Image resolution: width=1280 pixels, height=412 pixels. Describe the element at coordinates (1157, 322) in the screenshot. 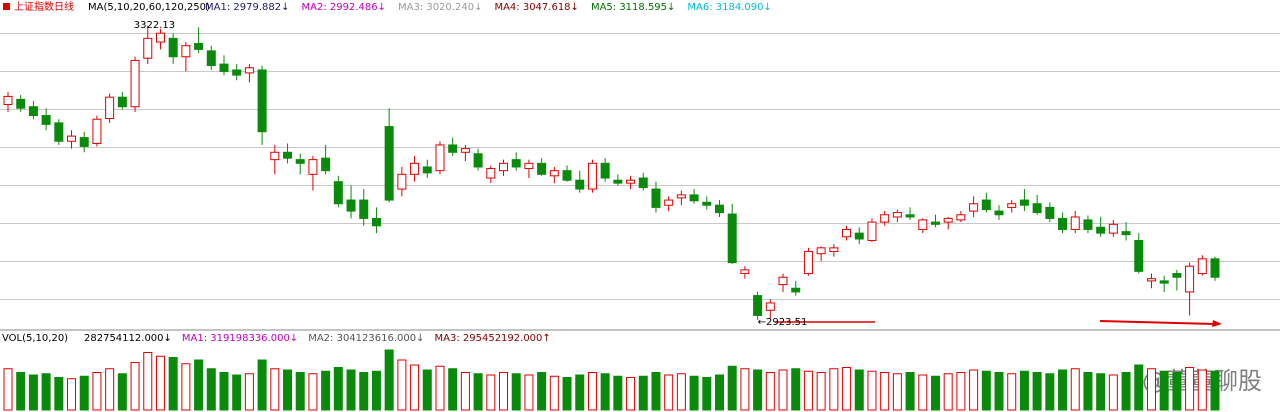

I see `arrow-line` at that location.